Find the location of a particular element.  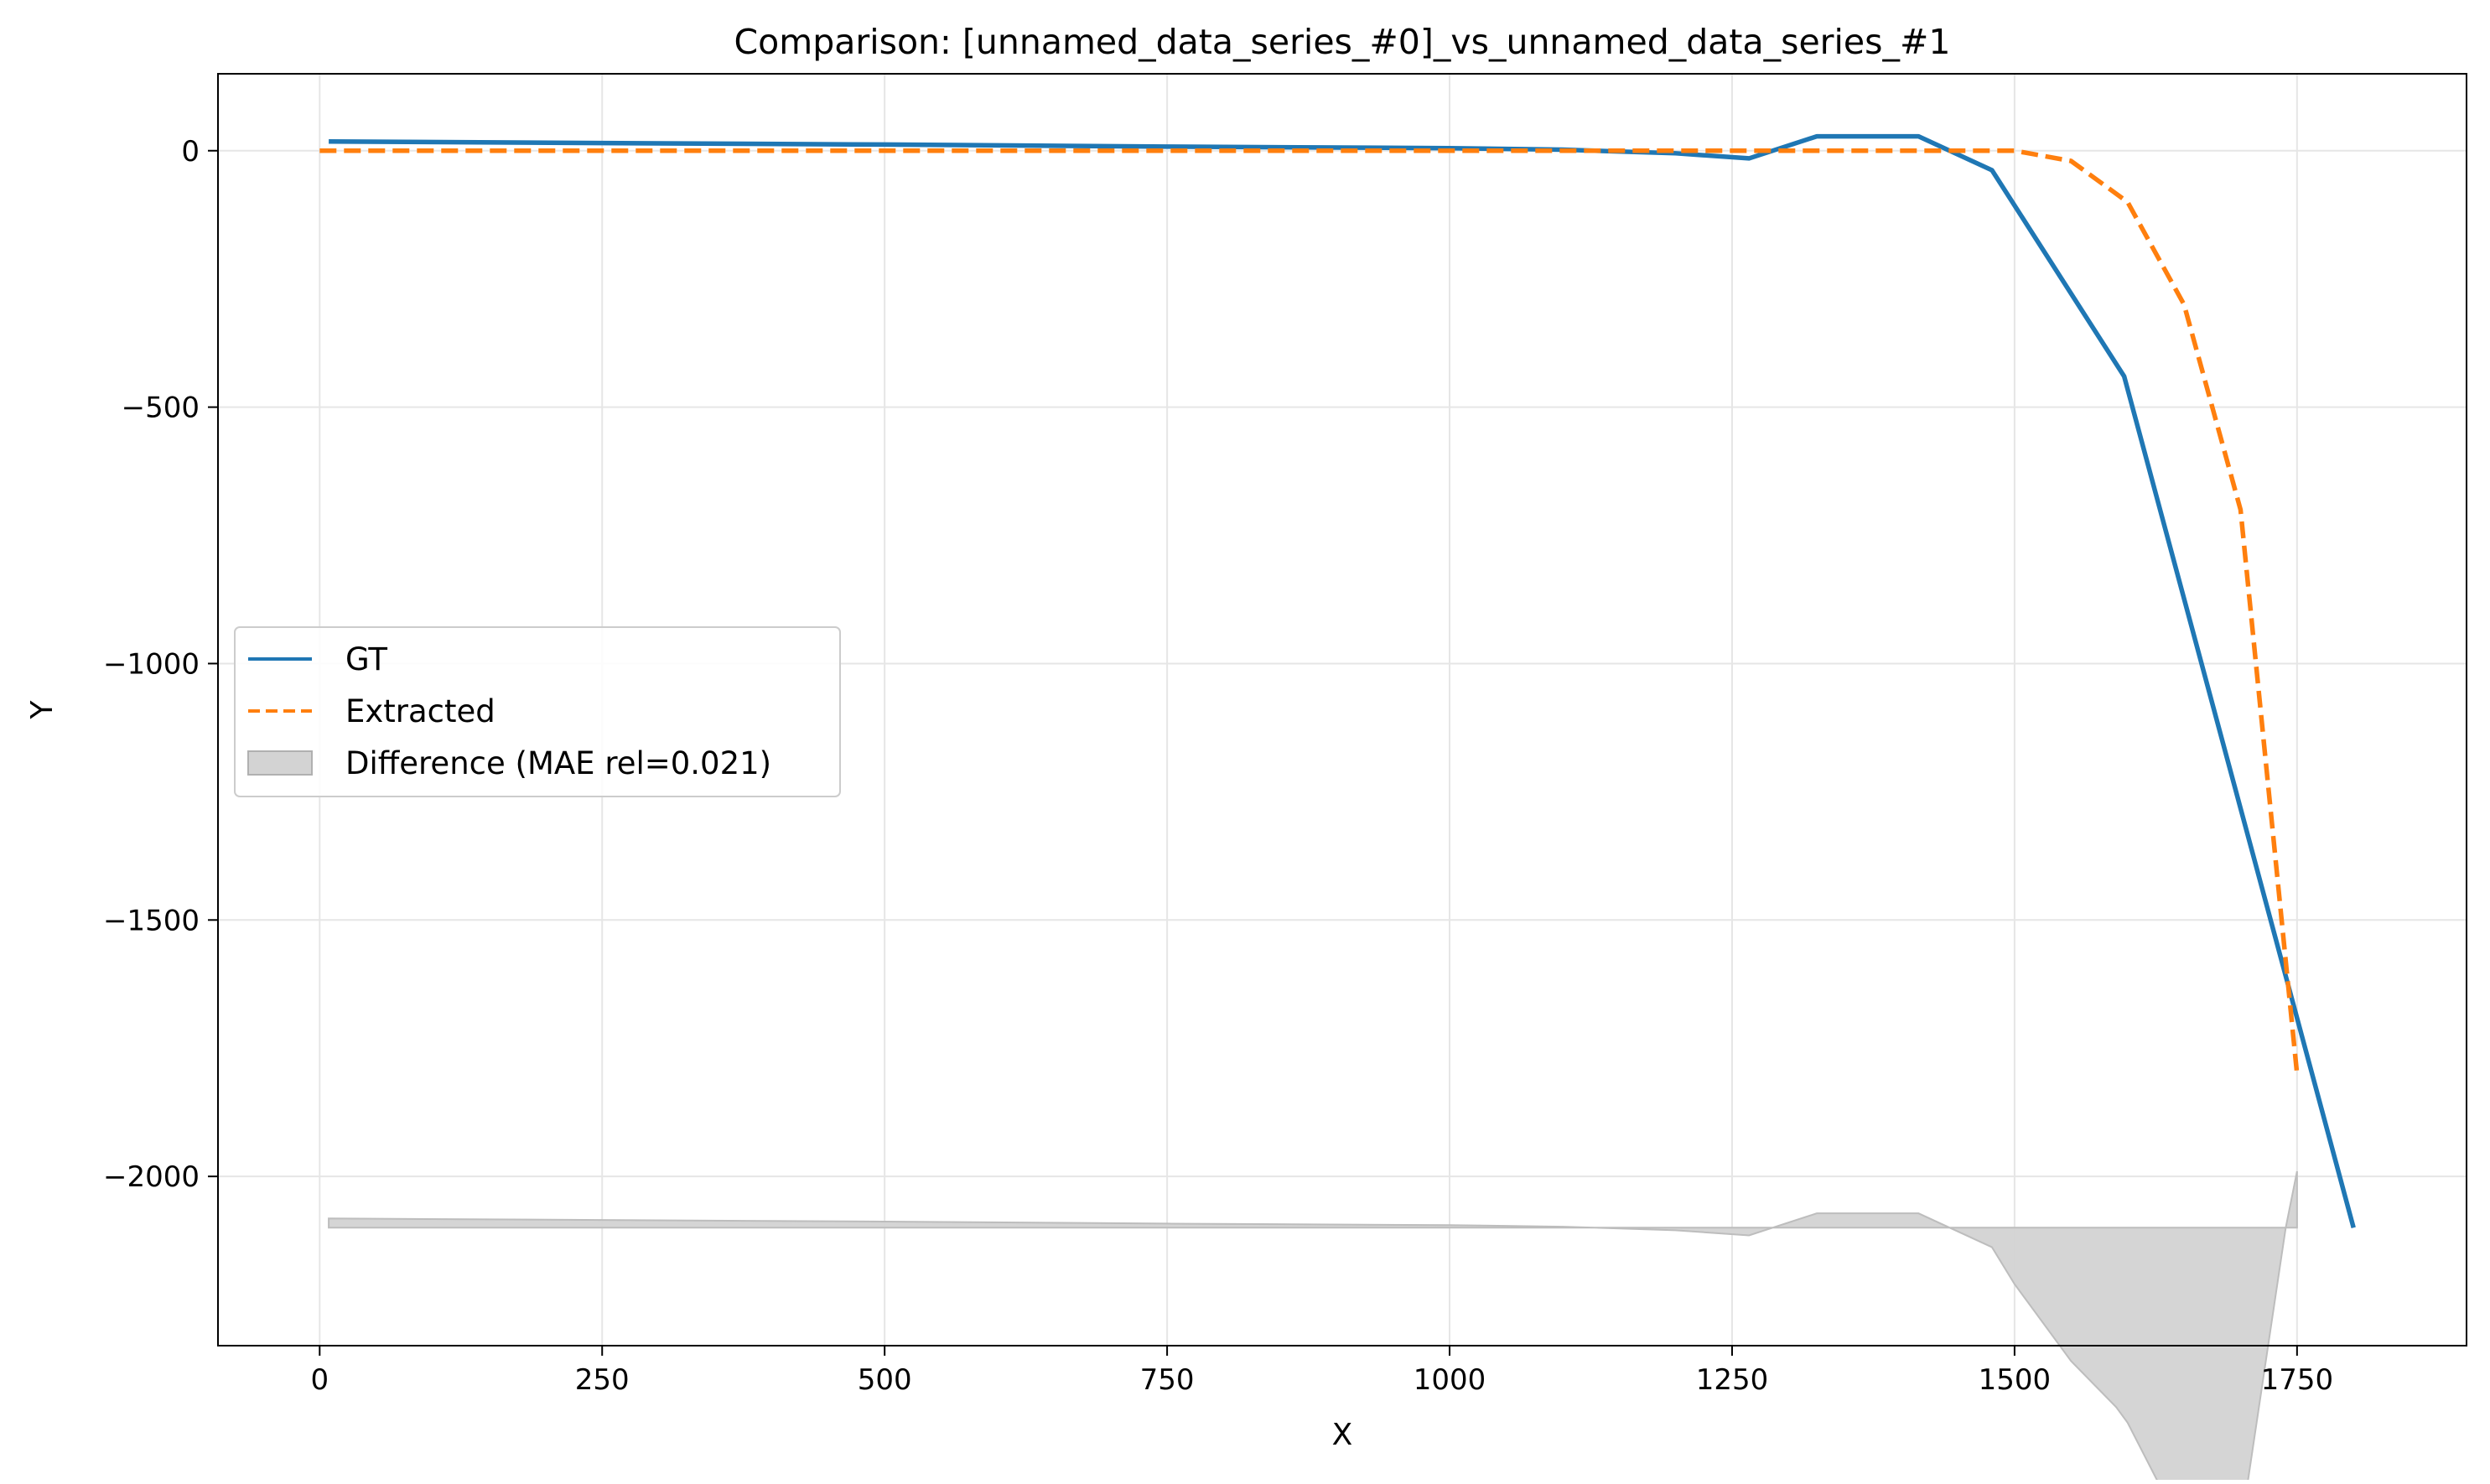

legend: GT Extracted Difference (MAE rel=0.021) is located at coordinates (537, 711).